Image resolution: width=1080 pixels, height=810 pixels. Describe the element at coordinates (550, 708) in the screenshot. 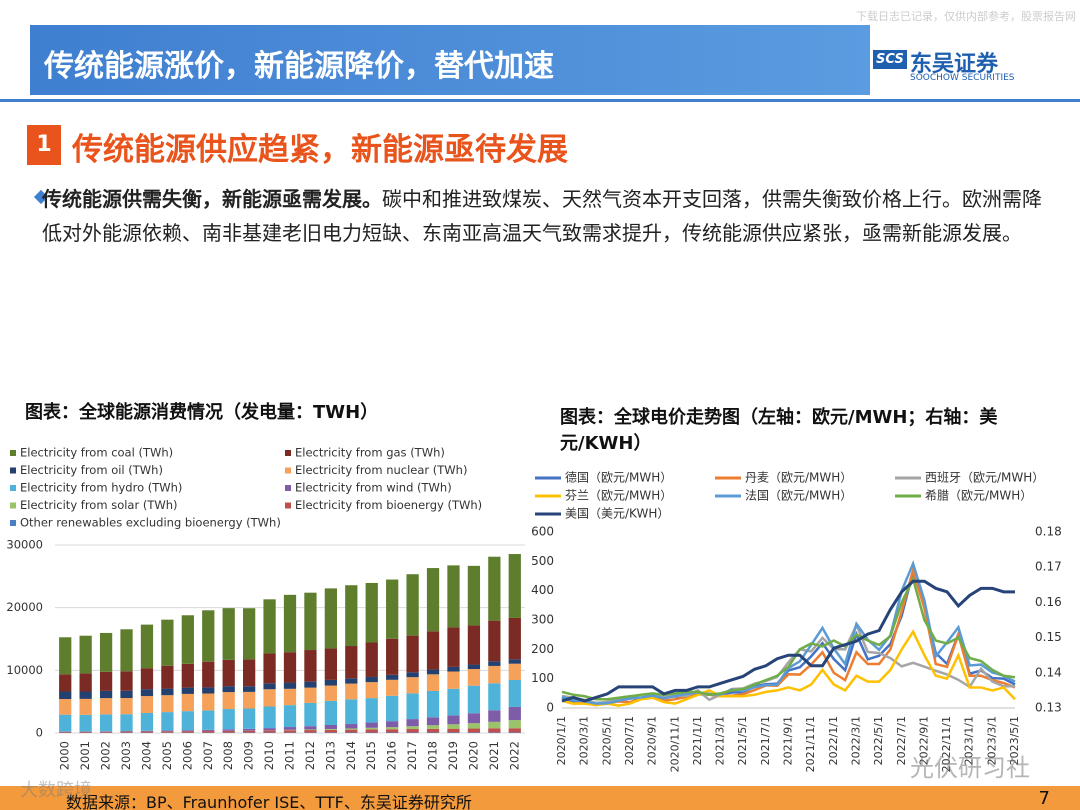

I see `y-tick-label: 0` at that location.